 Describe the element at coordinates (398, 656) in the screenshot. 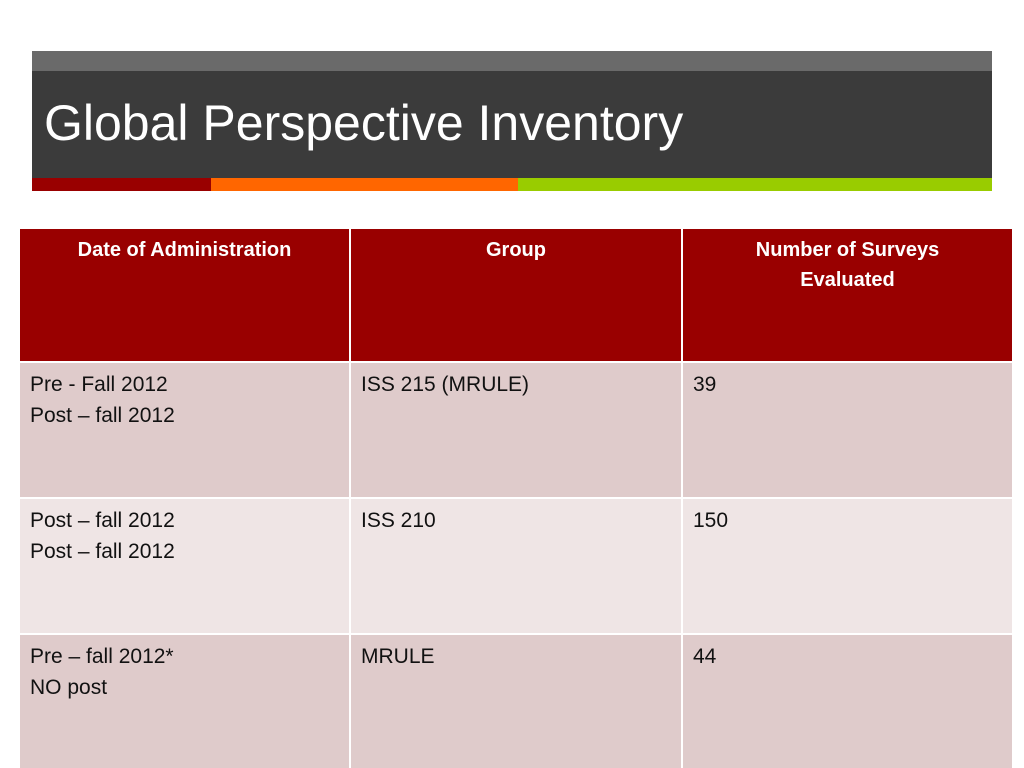

I see `group-value: MRULE` at that location.